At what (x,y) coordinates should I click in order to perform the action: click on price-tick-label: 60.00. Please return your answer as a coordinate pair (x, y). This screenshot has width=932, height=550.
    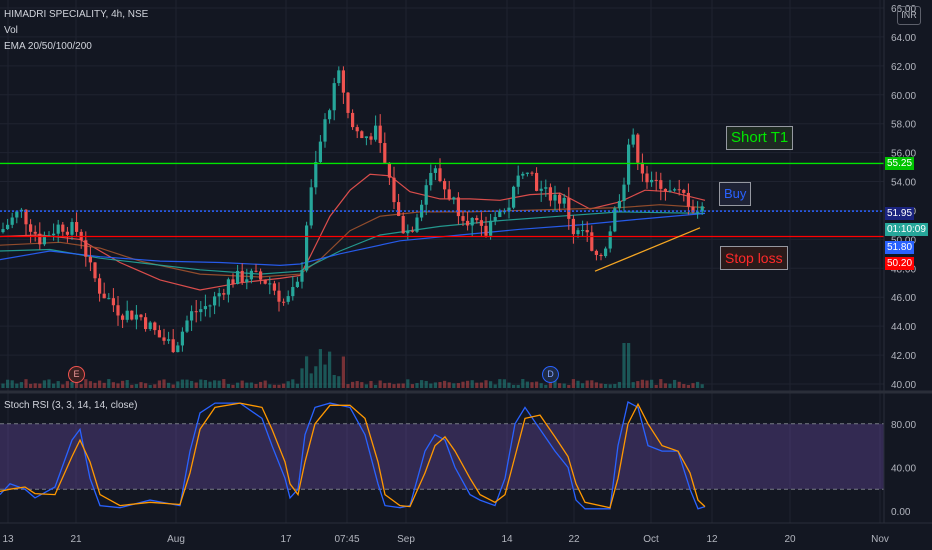
    Looking at the image, I should click on (903, 96).